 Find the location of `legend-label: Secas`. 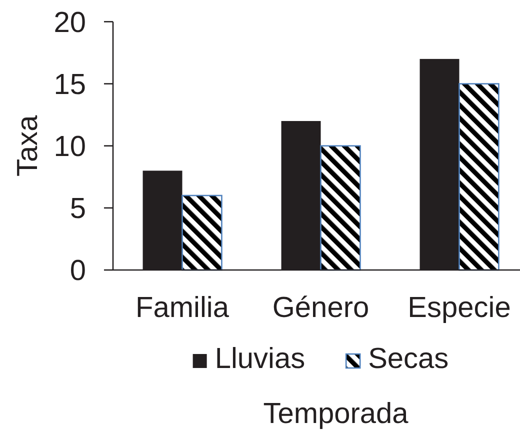

legend-label: Secas is located at coordinates (408, 359).